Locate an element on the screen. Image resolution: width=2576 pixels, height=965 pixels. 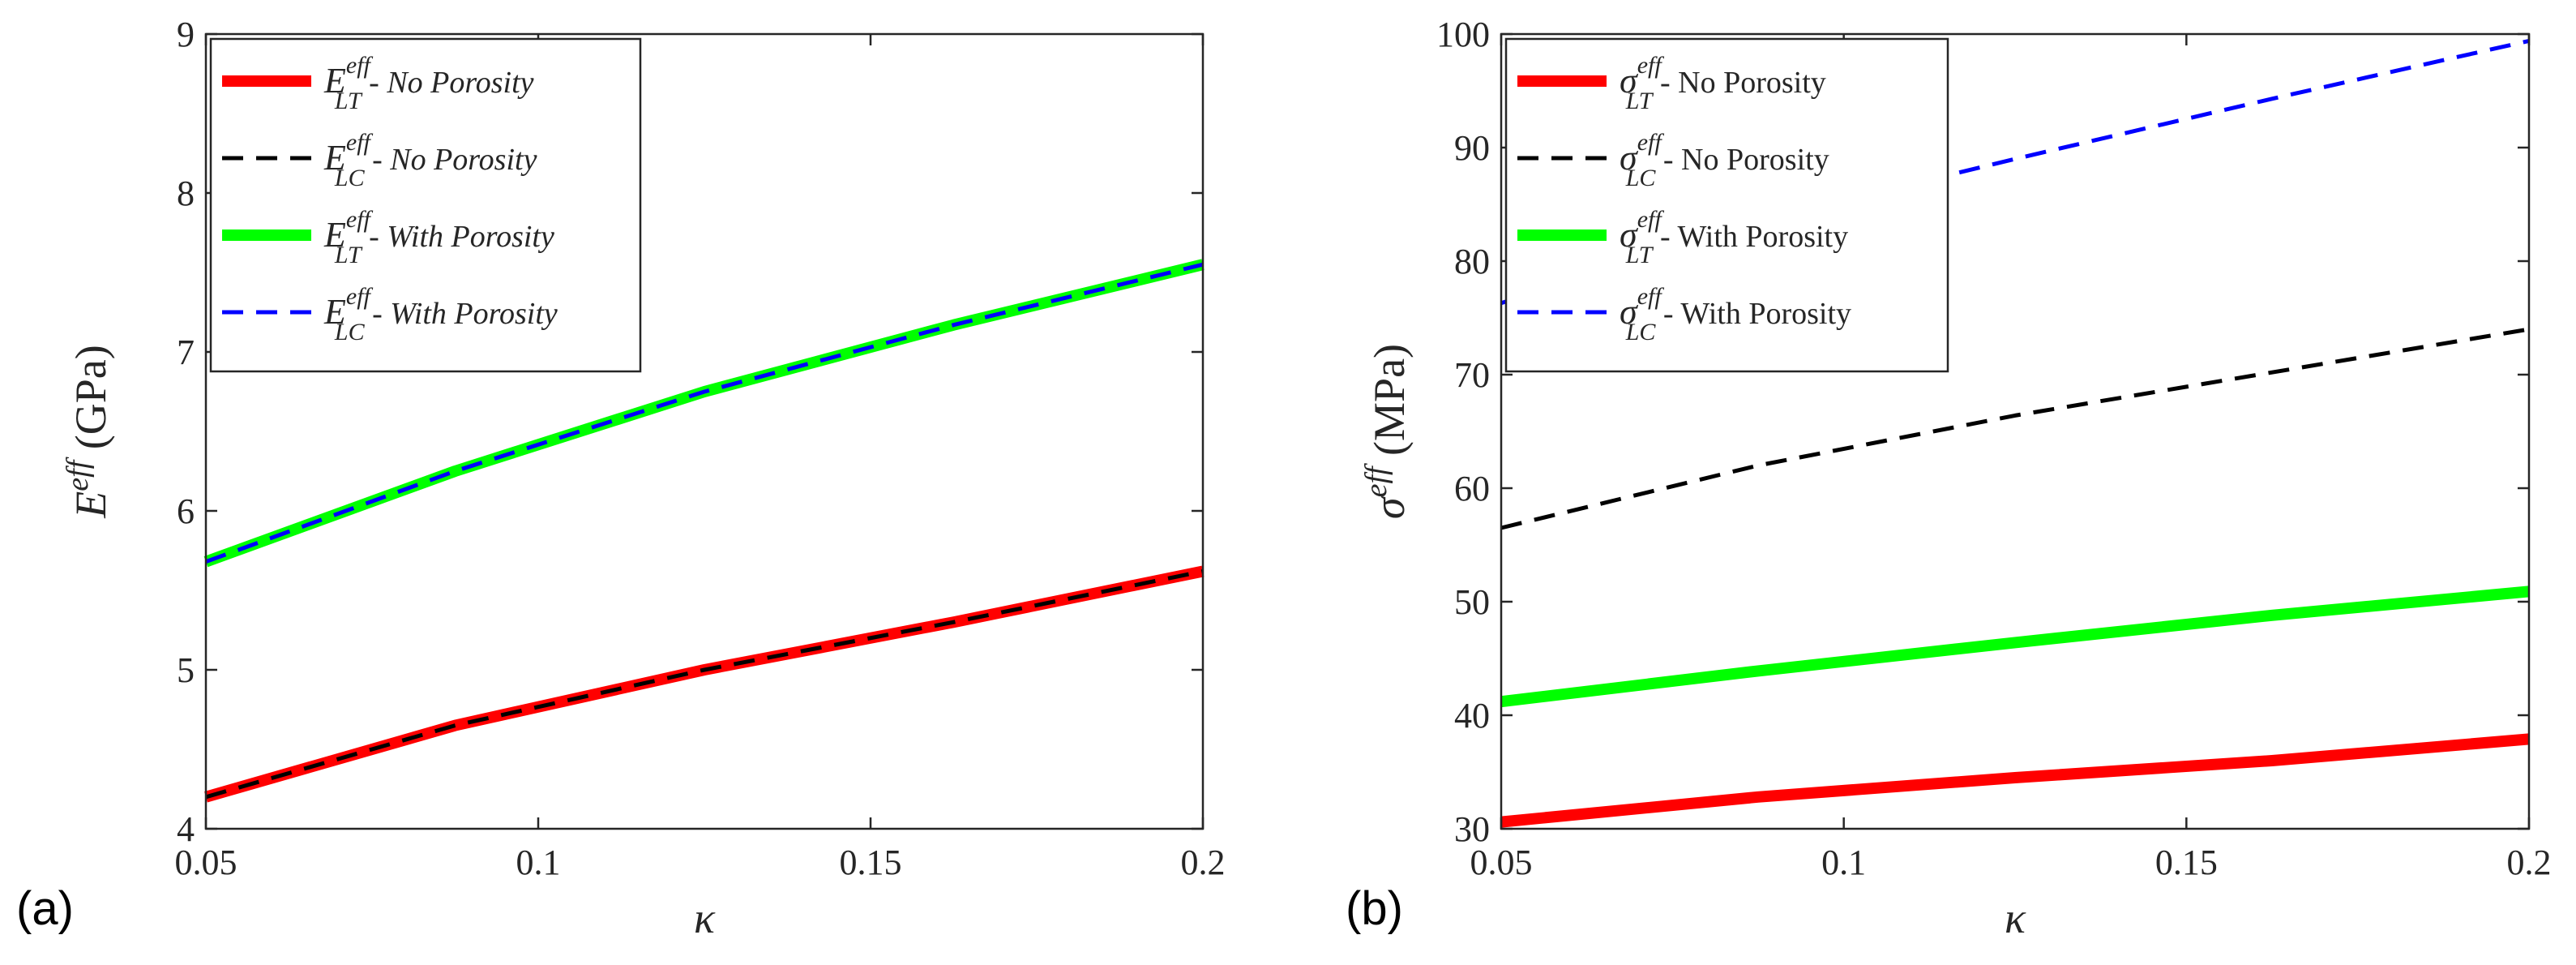
y-tick-label: 8 is located at coordinates (186, 193).